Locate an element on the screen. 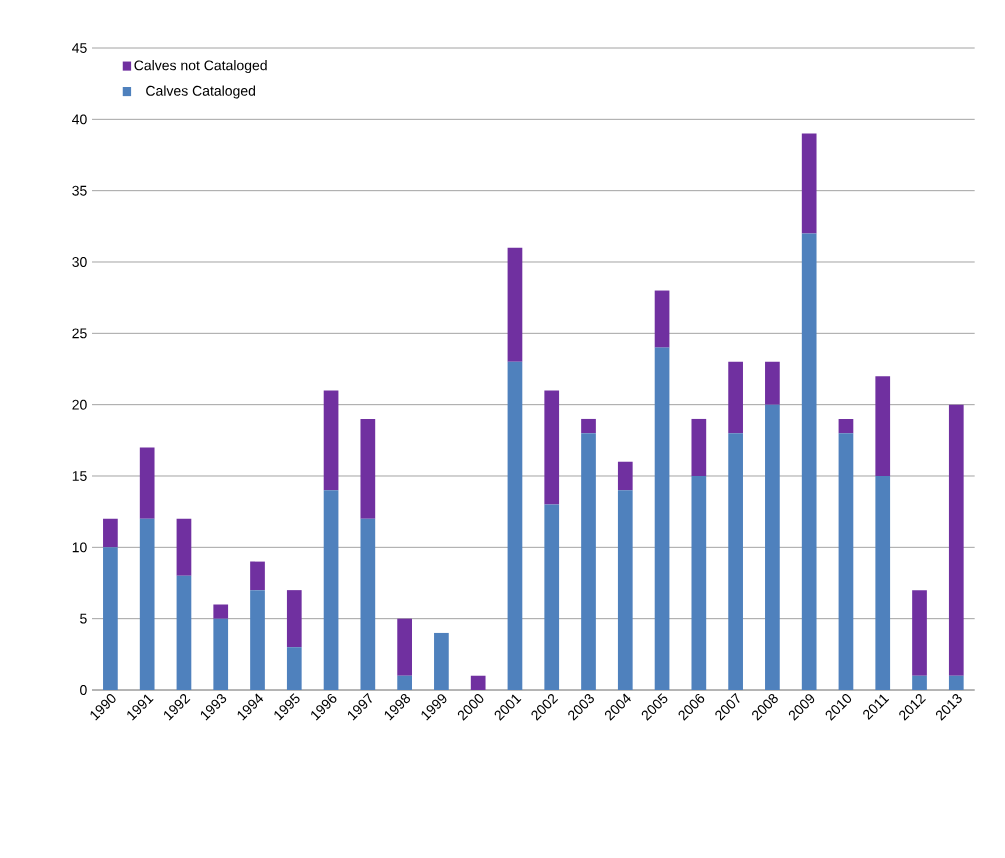 Image resolution: width=1005 pixels, height=858 pixels. y-tick-label: 45 is located at coordinates (79, 48).